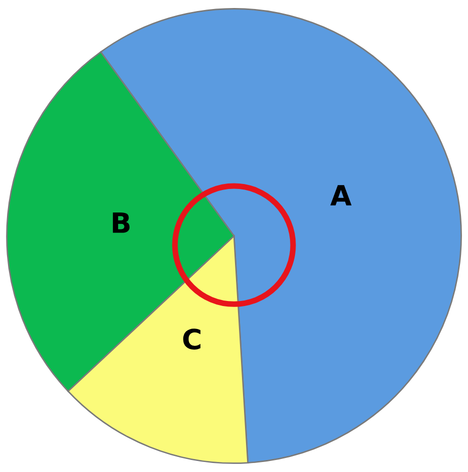 The height and width of the screenshot is (472, 468). I want to click on slice-label: A, so click(341, 195).